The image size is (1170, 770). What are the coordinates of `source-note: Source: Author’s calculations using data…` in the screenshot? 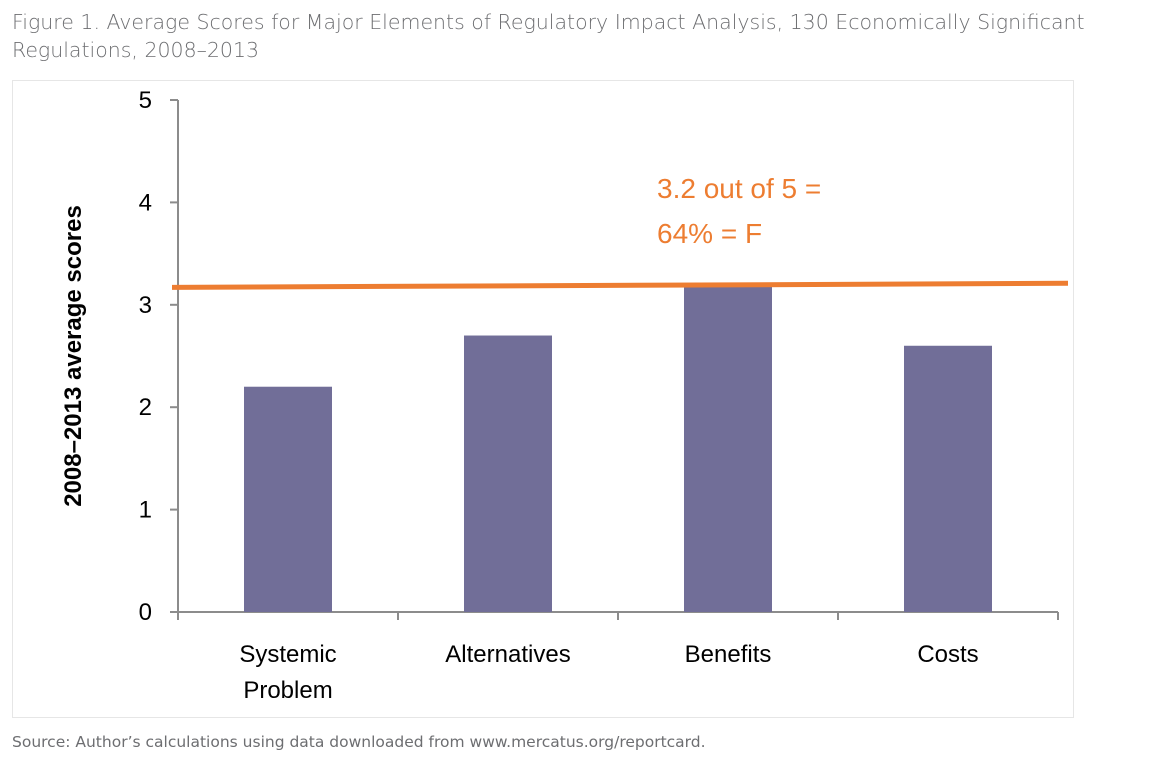 It's located at (359, 742).